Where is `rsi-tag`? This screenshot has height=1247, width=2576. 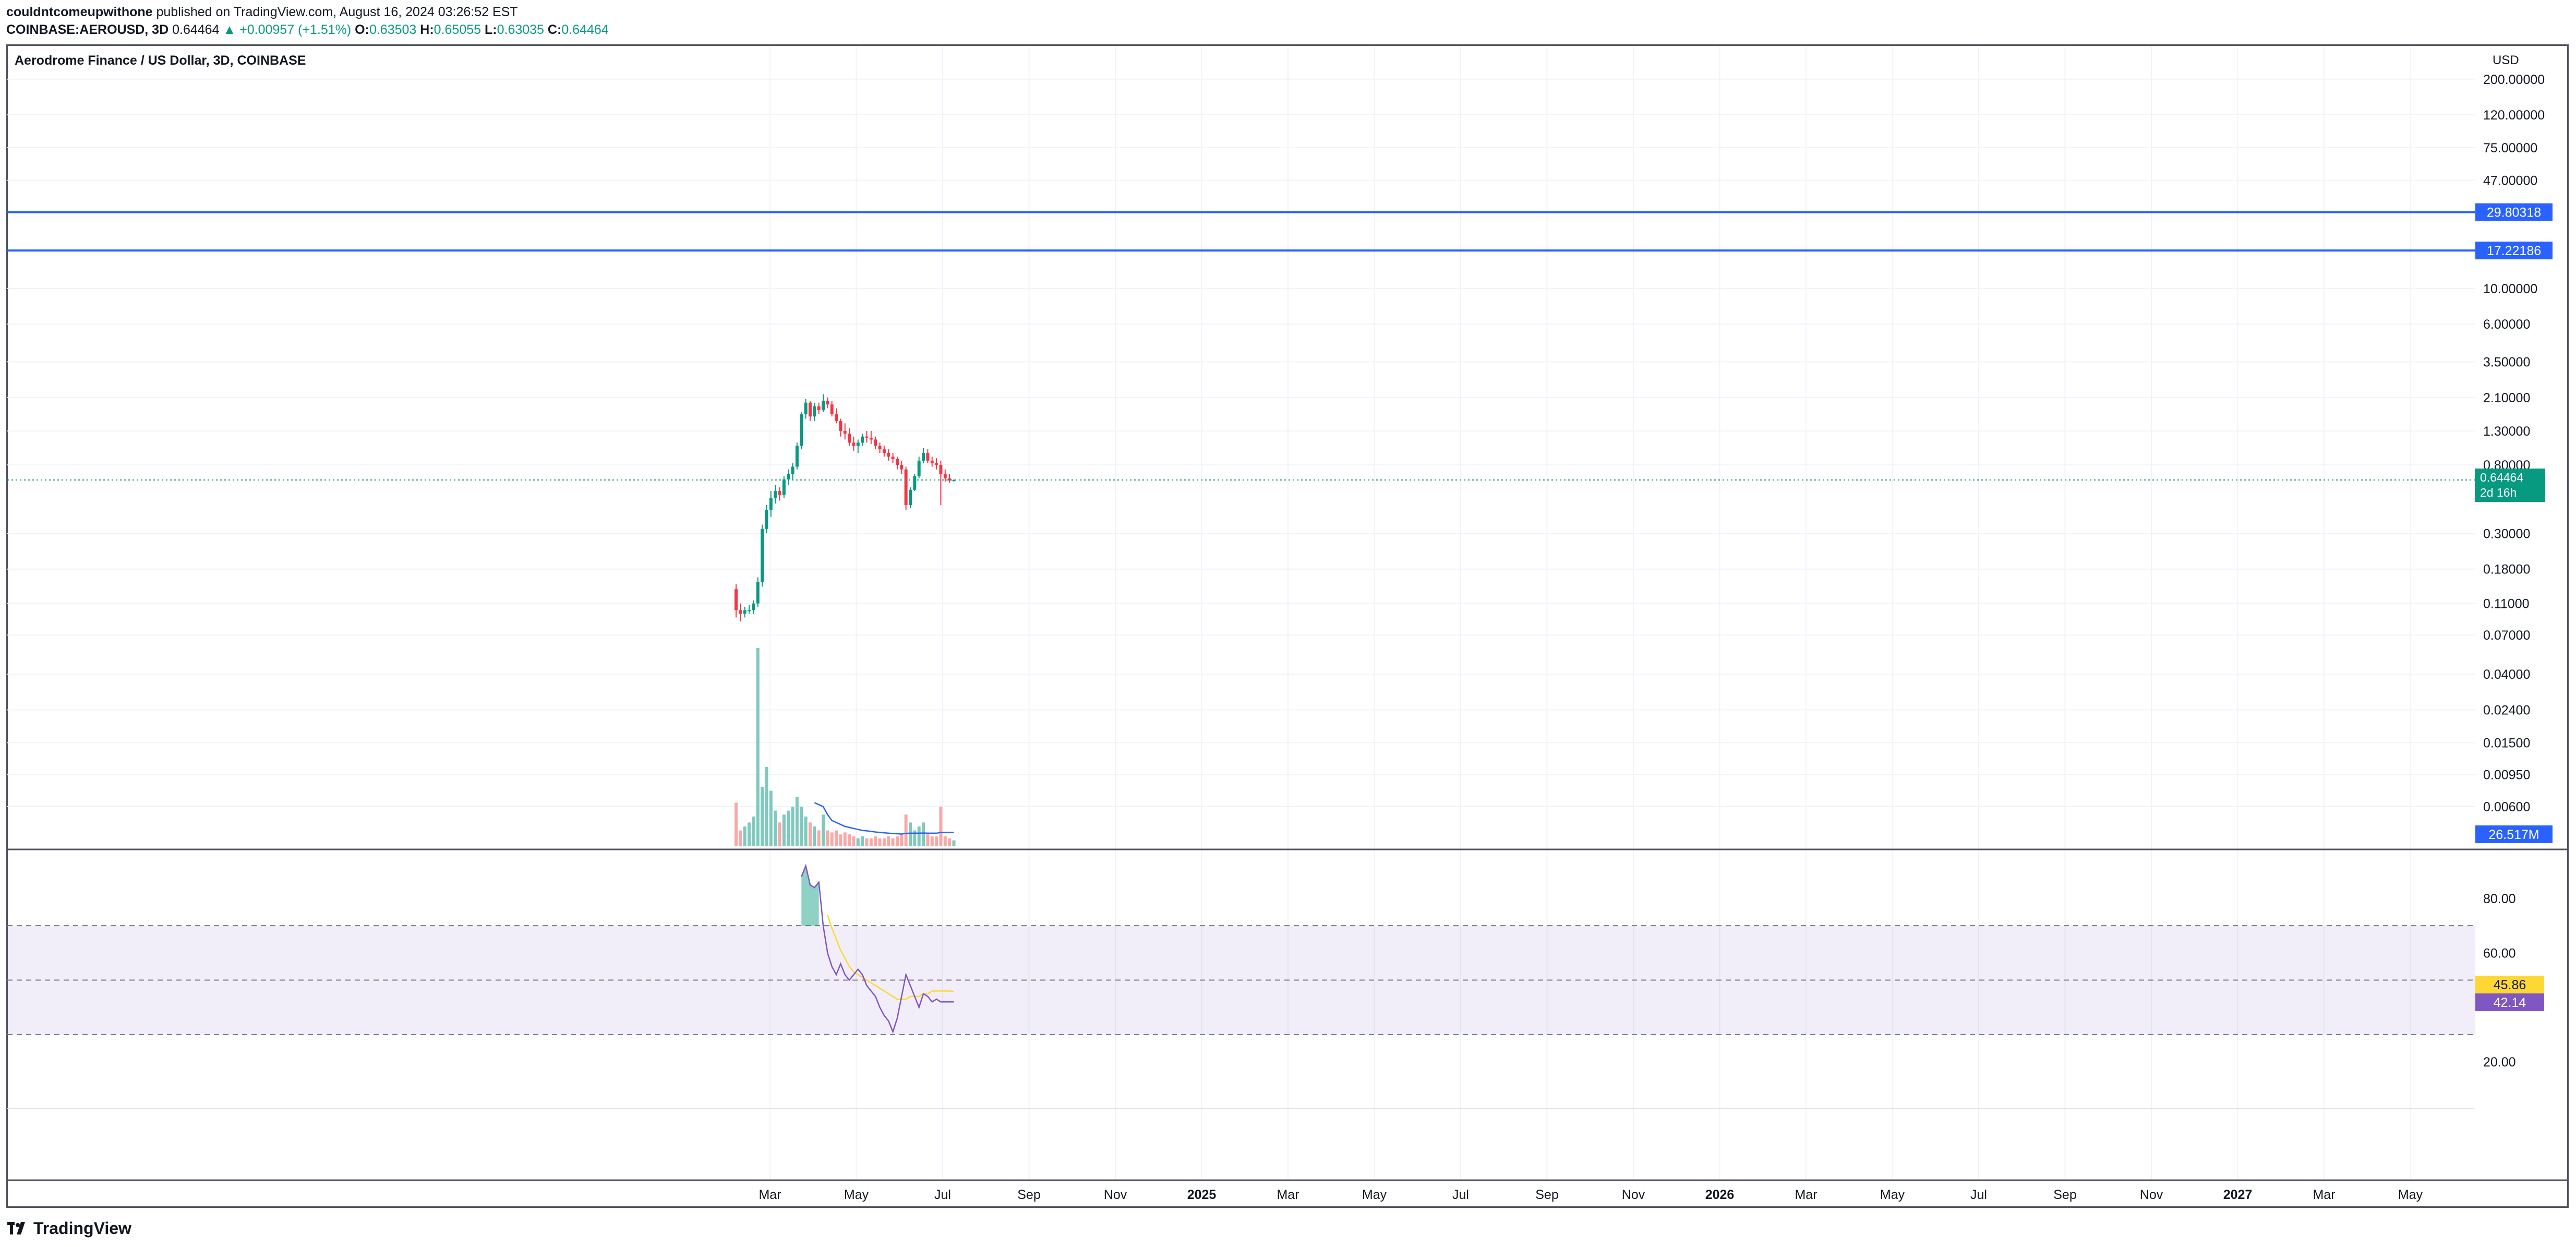 rsi-tag is located at coordinates (2509, 1002).